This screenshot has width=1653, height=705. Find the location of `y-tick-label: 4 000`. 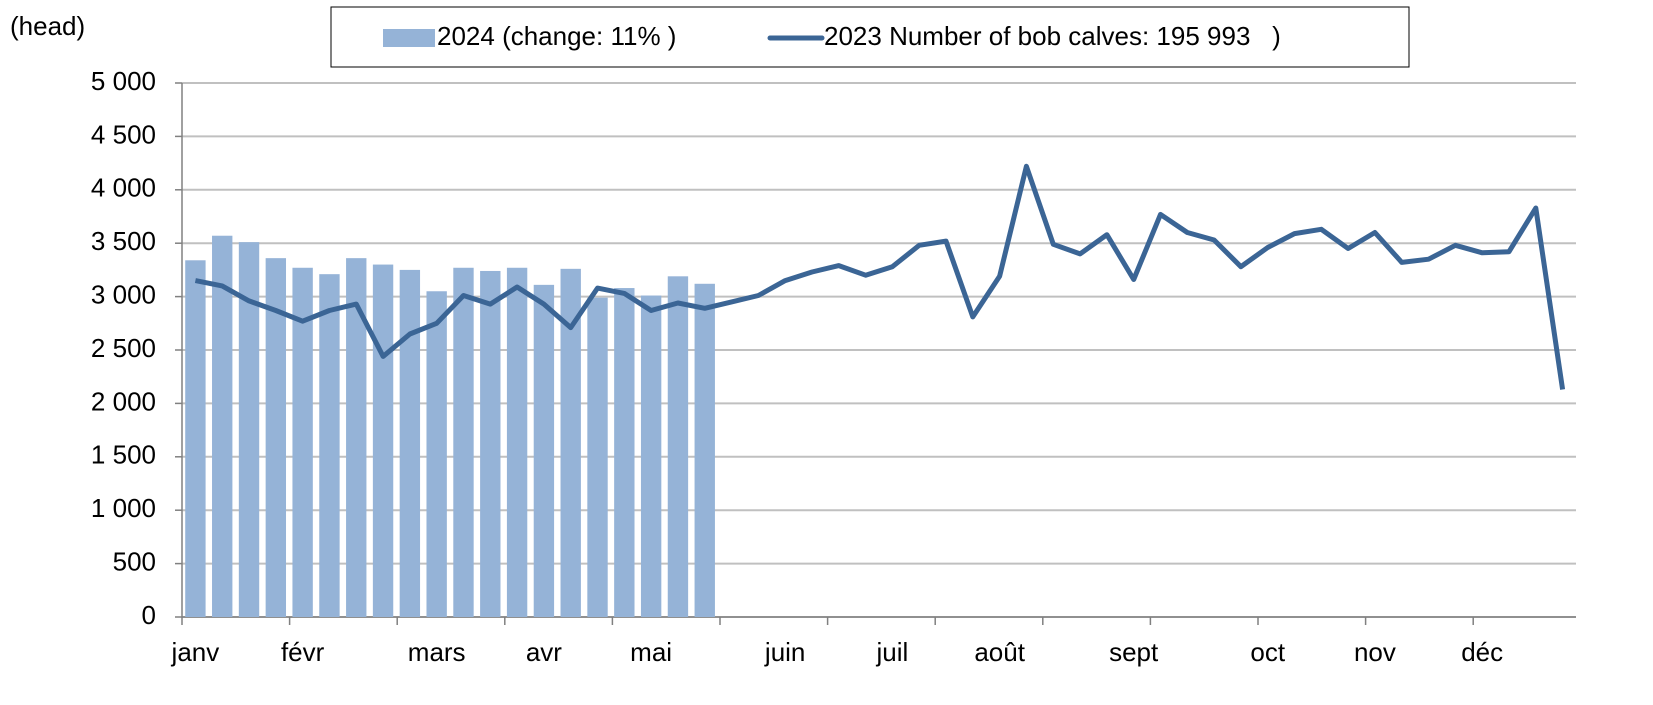

y-tick-label: 4 000 is located at coordinates (123, 188).